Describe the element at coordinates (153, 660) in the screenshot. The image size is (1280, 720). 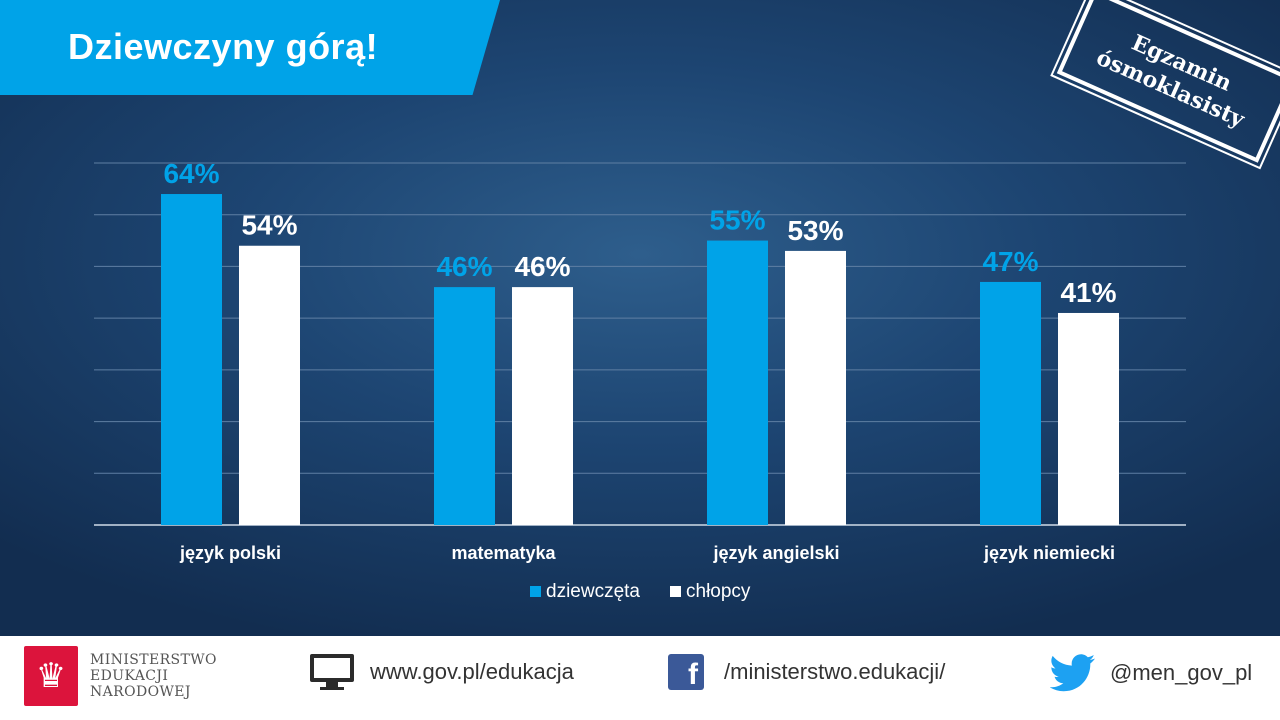
I see `ministry-name-line: MINISTERSTWO` at that location.